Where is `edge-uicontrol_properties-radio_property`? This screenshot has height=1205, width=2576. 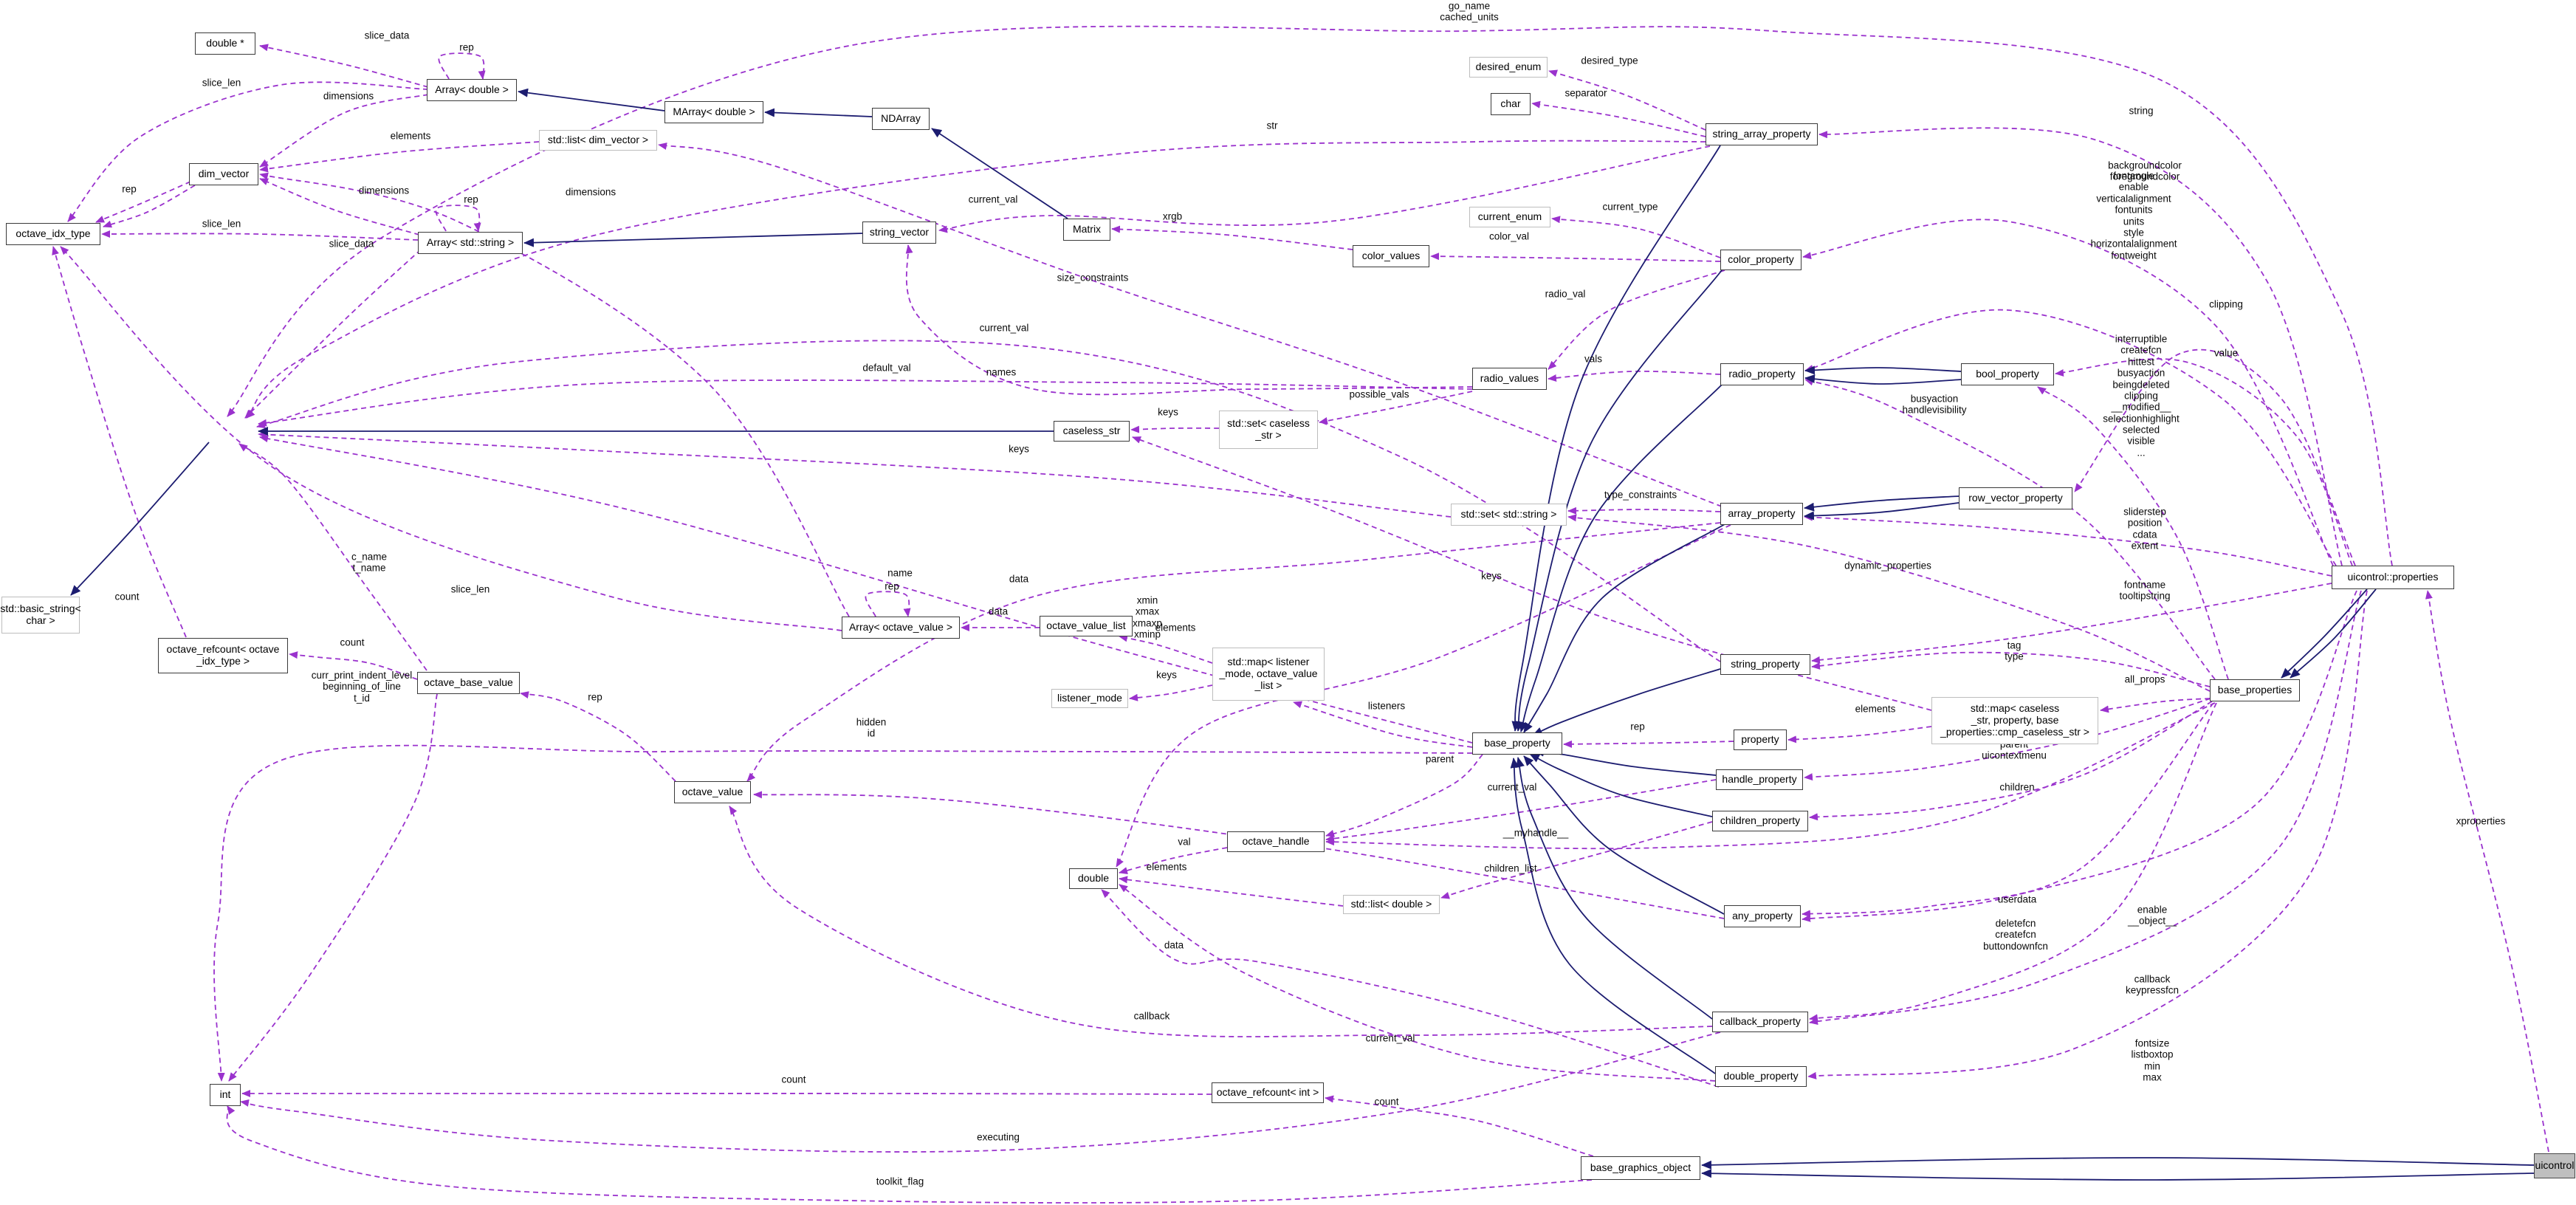
edge-uicontrol_properties-radio_property is located at coordinates (2070, 437).